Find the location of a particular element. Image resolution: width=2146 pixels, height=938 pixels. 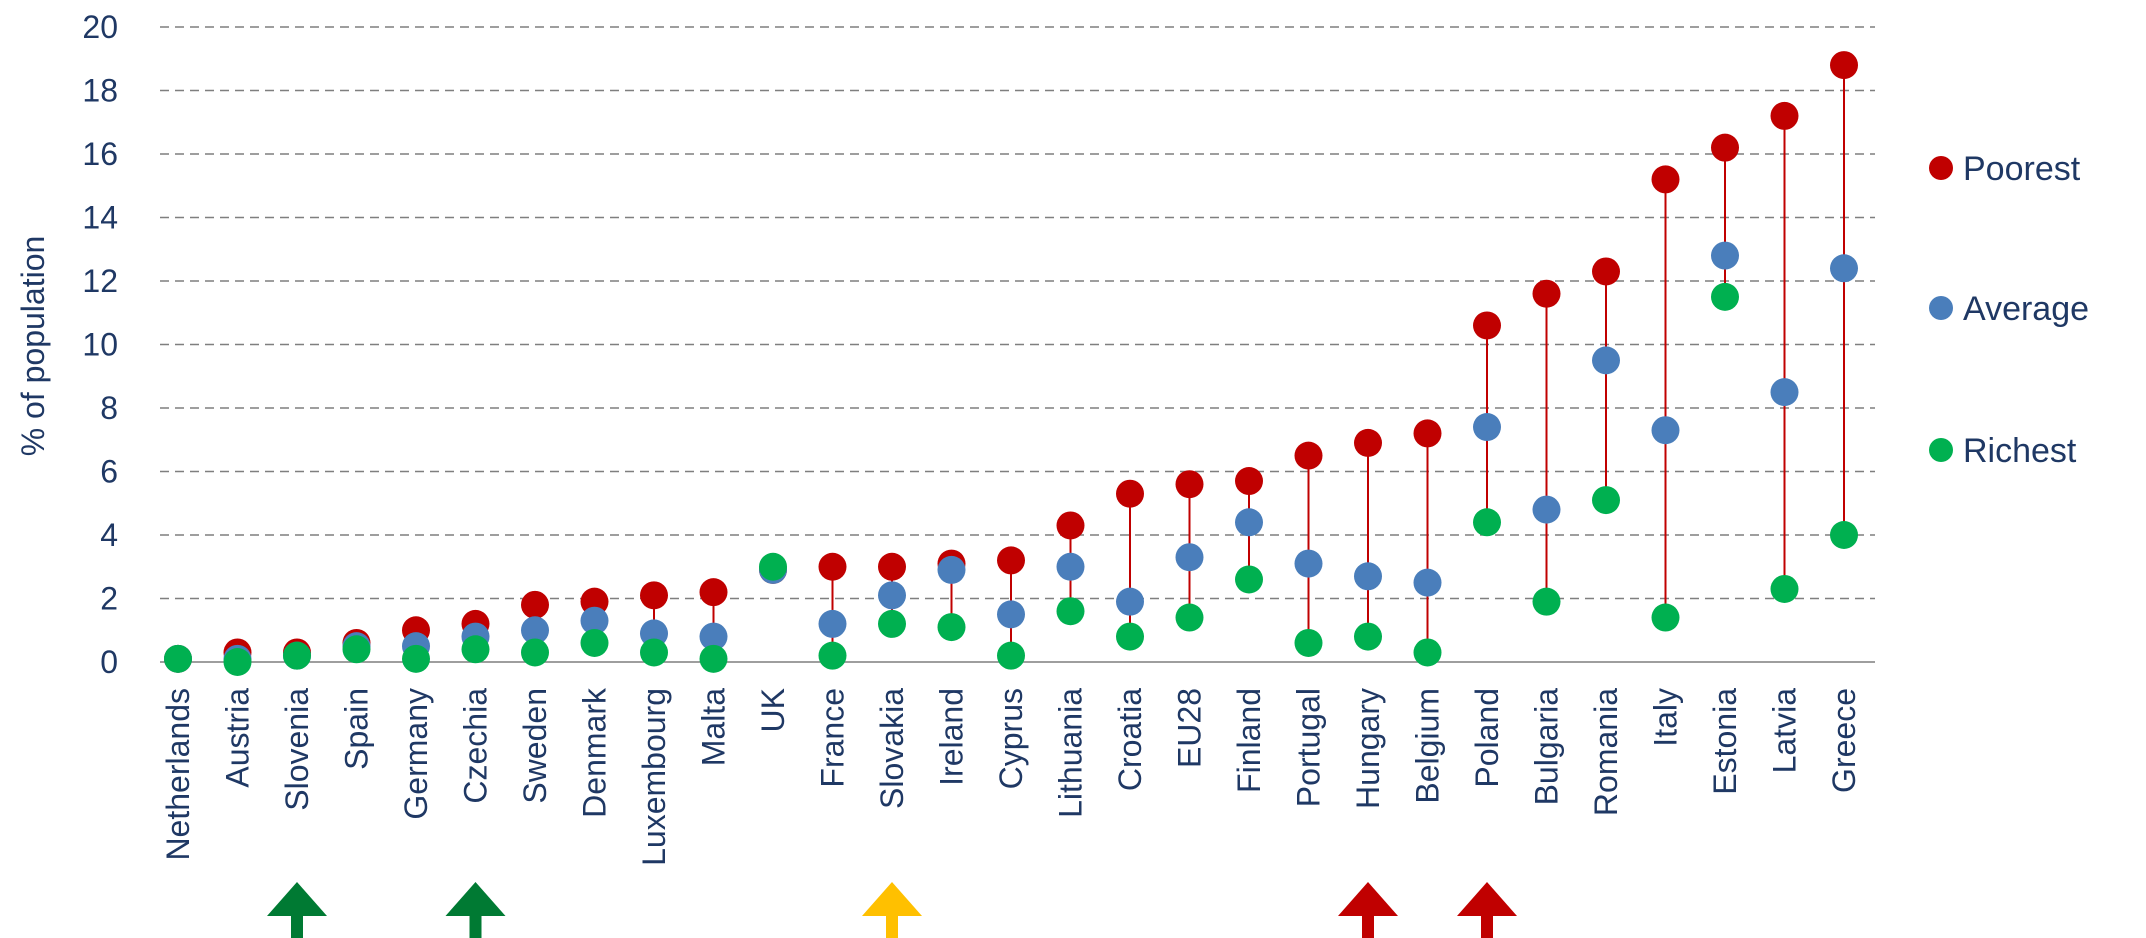

x-category-label: Sweden is located at coordinates (535, 746).